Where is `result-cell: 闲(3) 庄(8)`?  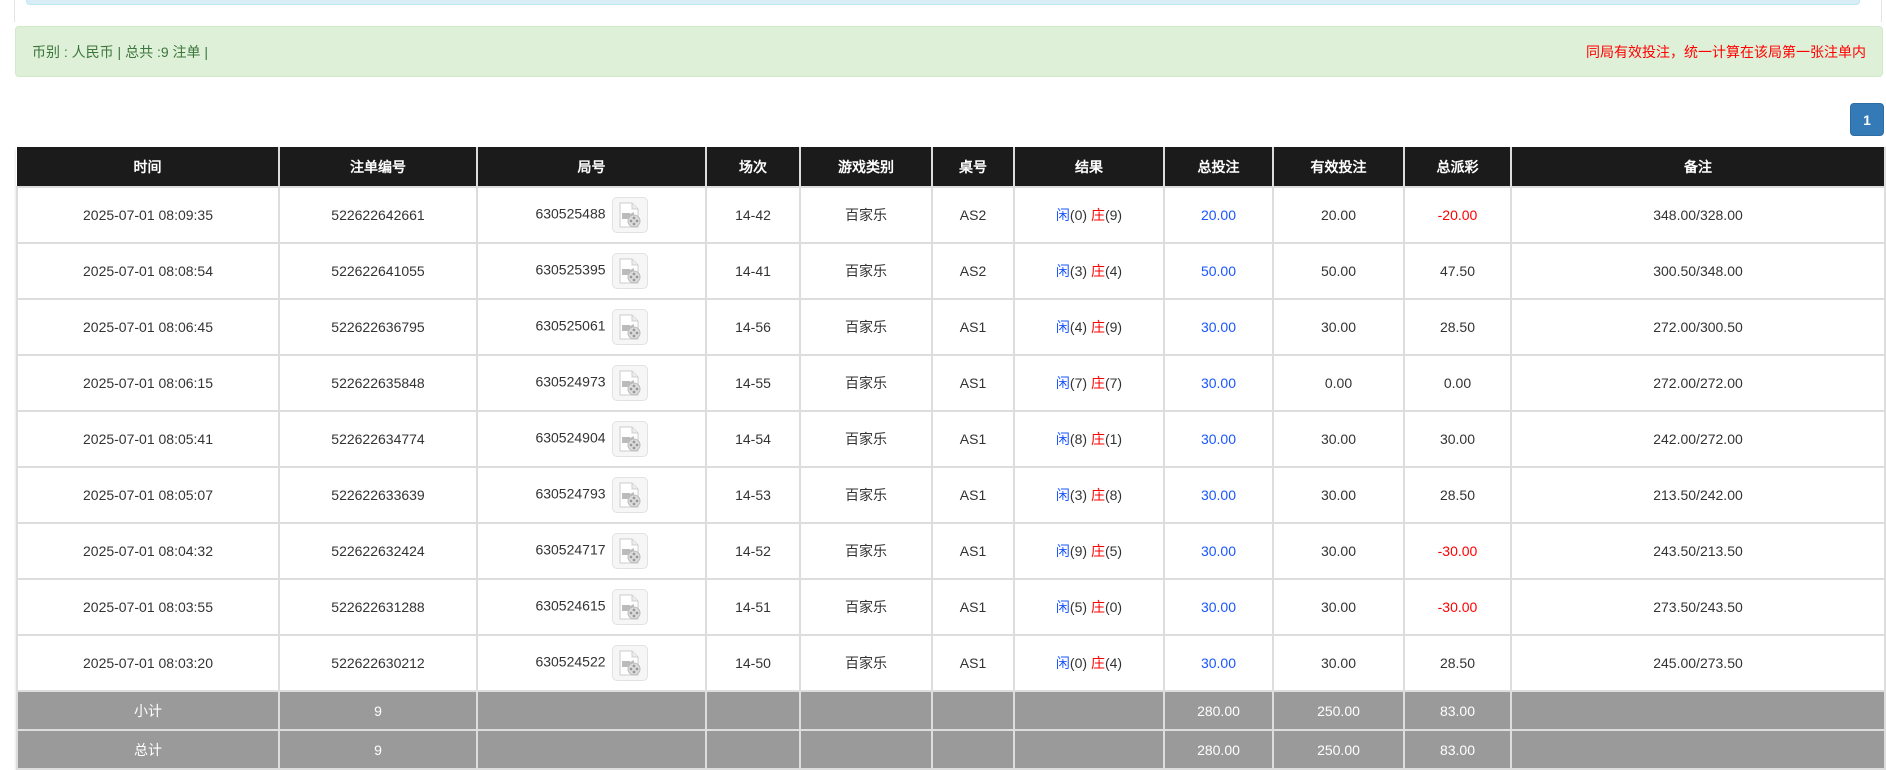
result-cell: 闲(3) 庄(8) is located at coordinates (1089, 495).